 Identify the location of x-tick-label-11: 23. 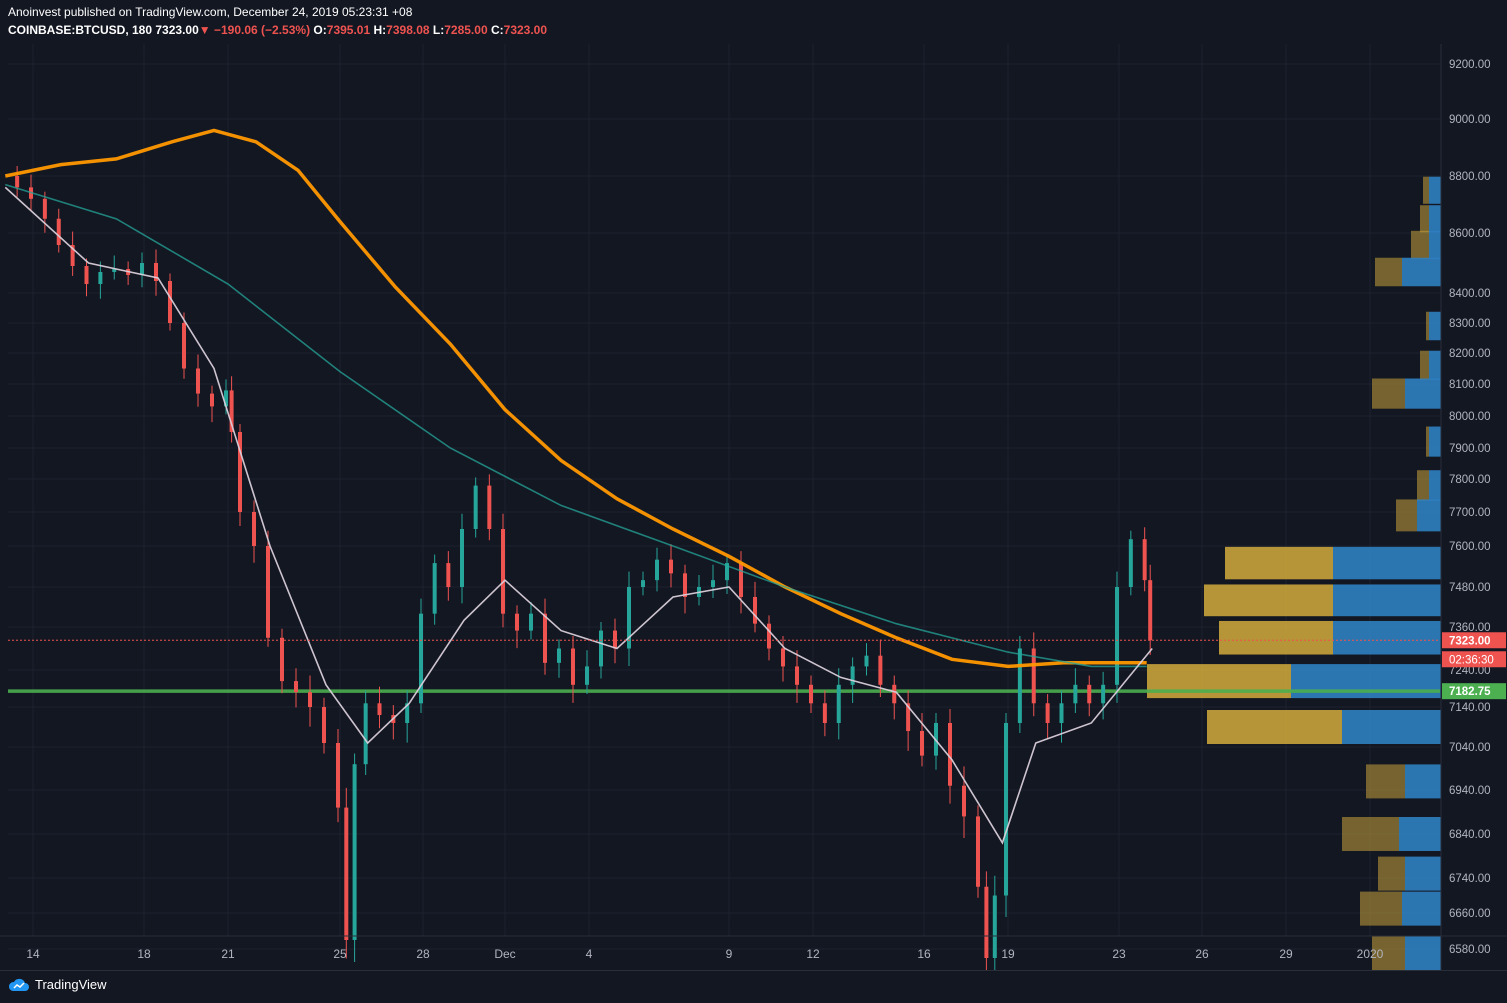
(1119, 954).